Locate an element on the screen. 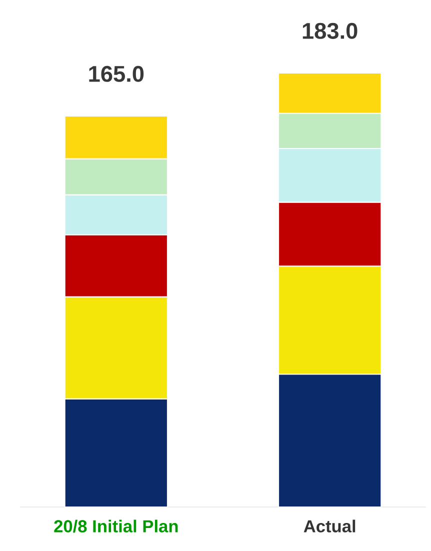  annotation: 183.0 is located at coordinates (330, 30).